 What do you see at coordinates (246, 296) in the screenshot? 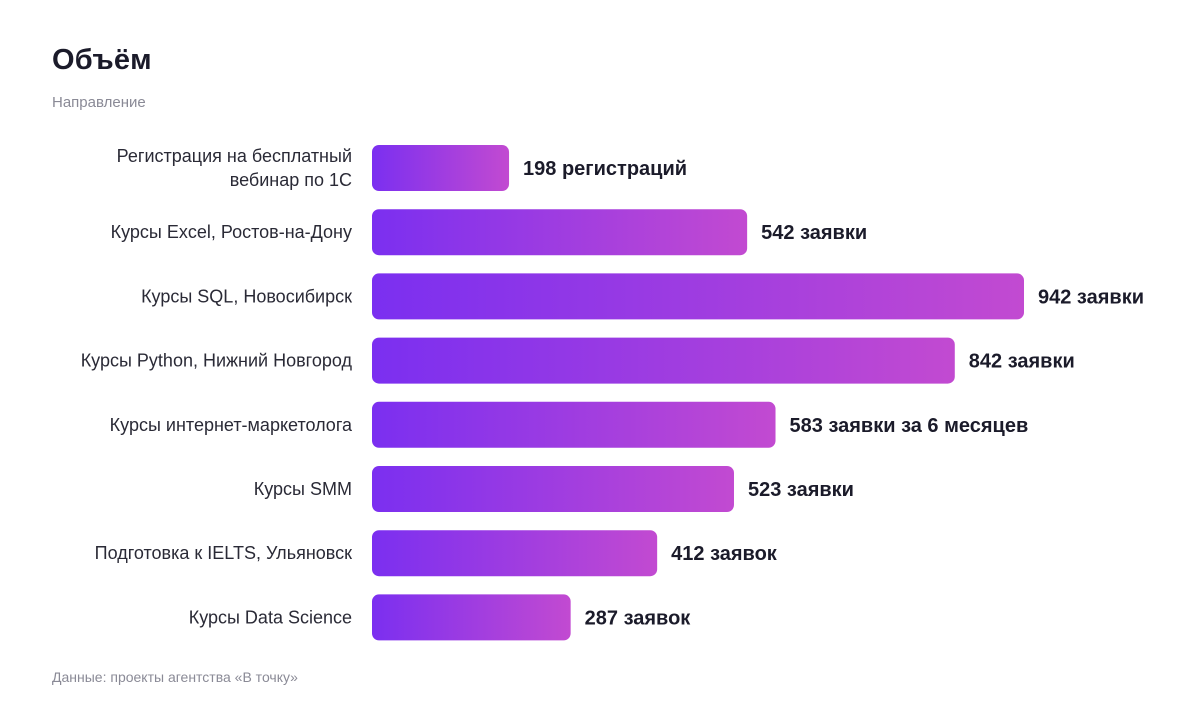
I see `category-label: Курсы SQL, Новосибирск` at bounding box center [246, 296].